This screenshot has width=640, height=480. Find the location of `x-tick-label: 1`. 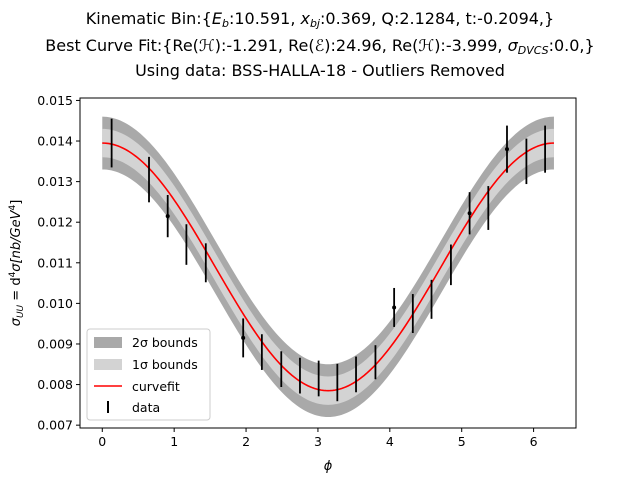

x-tick-label: 1 is located at coordinates (174, 441).